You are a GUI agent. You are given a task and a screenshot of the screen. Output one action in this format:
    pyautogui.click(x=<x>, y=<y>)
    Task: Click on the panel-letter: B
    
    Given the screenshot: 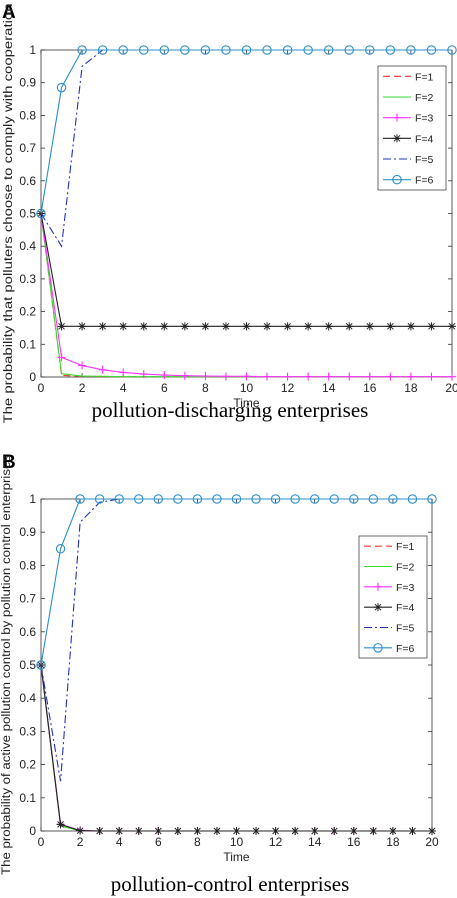 What is the action you would take?
    pyautogui.click(x=9, y=462)
    